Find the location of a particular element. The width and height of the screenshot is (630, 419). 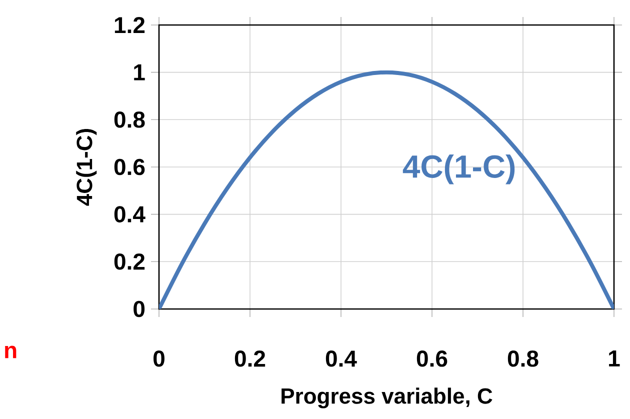

y-tick-label: 0.2 is located at coordinates (129, 262).